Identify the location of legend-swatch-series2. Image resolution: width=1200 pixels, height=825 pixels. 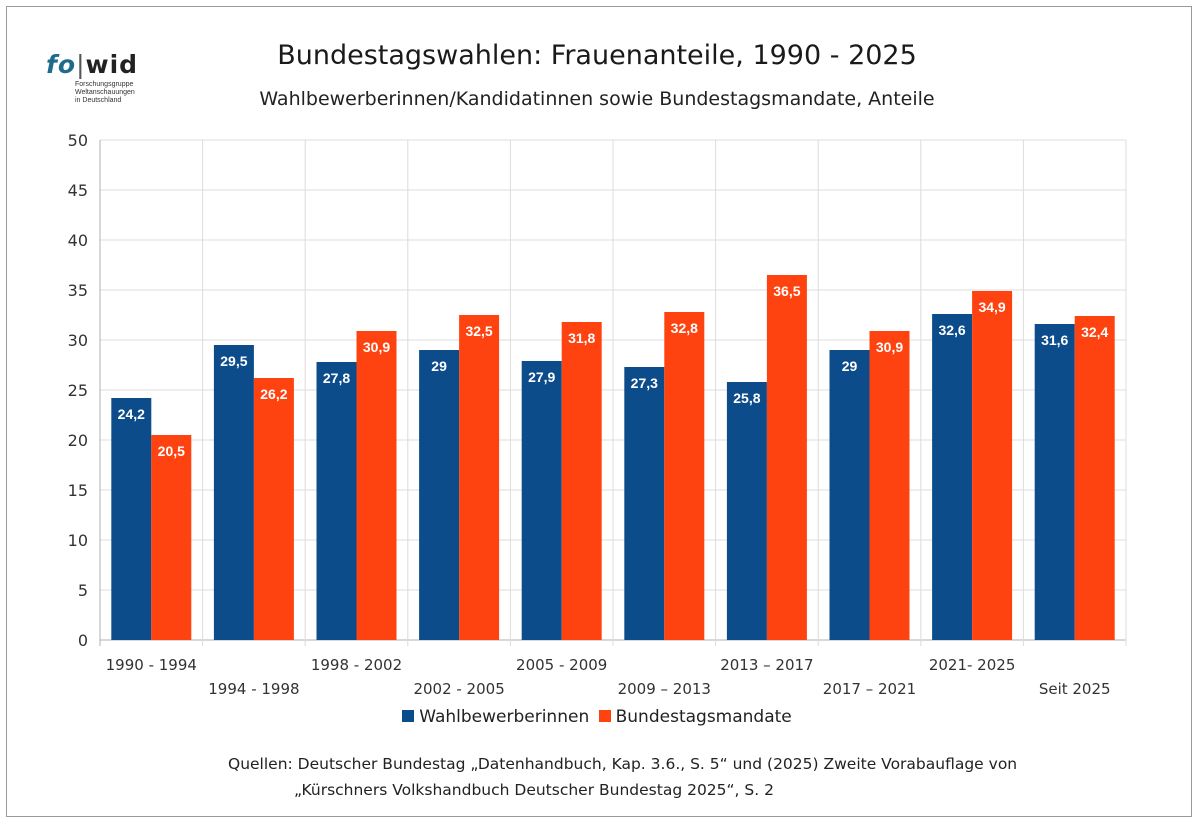
(604, 716).